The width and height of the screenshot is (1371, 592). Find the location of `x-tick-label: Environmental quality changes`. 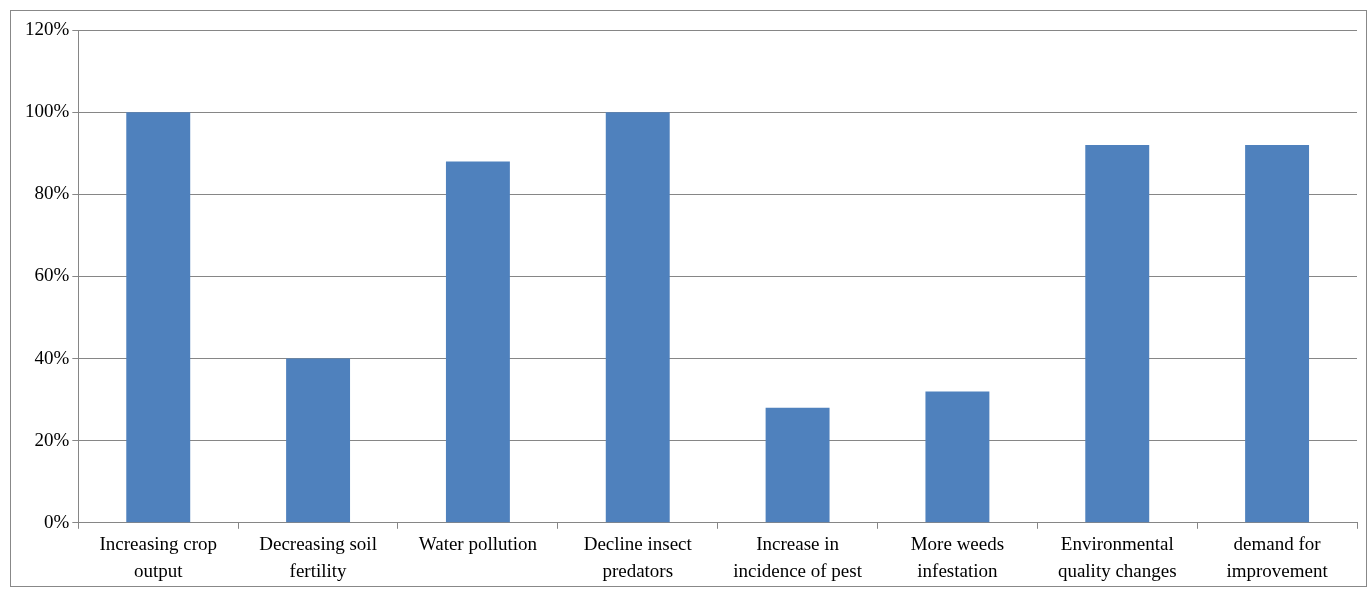

x-tick-label: Environmental quality changes is located at coordinates (1117, 557).